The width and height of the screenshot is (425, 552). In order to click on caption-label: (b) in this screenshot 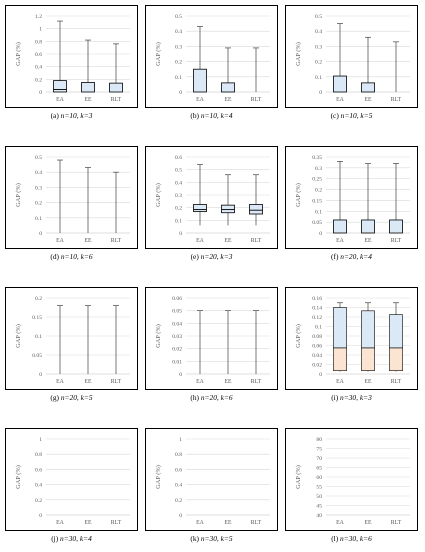, I will do `click(195, 115)`.